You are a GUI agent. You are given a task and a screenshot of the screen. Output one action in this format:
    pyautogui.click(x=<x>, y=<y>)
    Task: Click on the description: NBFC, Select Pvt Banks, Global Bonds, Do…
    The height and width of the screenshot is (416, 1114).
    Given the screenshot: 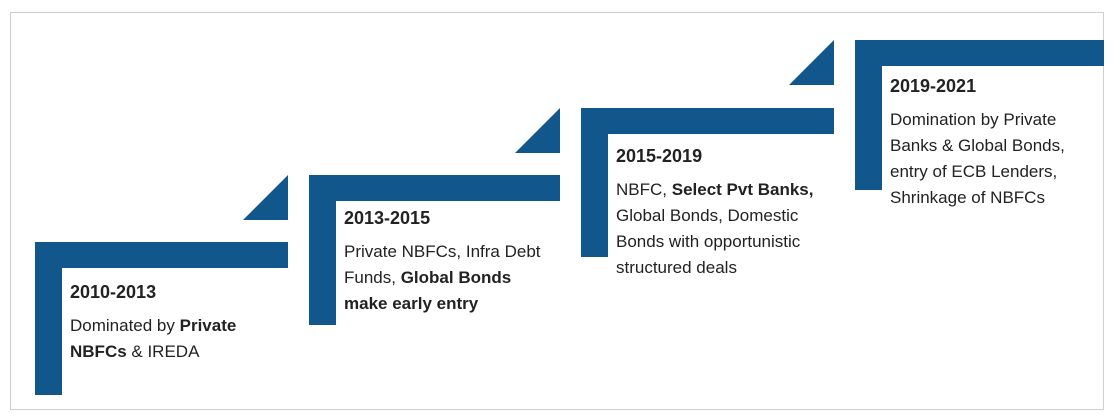 What is the action you would take?
    pyautogui.click(x=726, y=229)
    